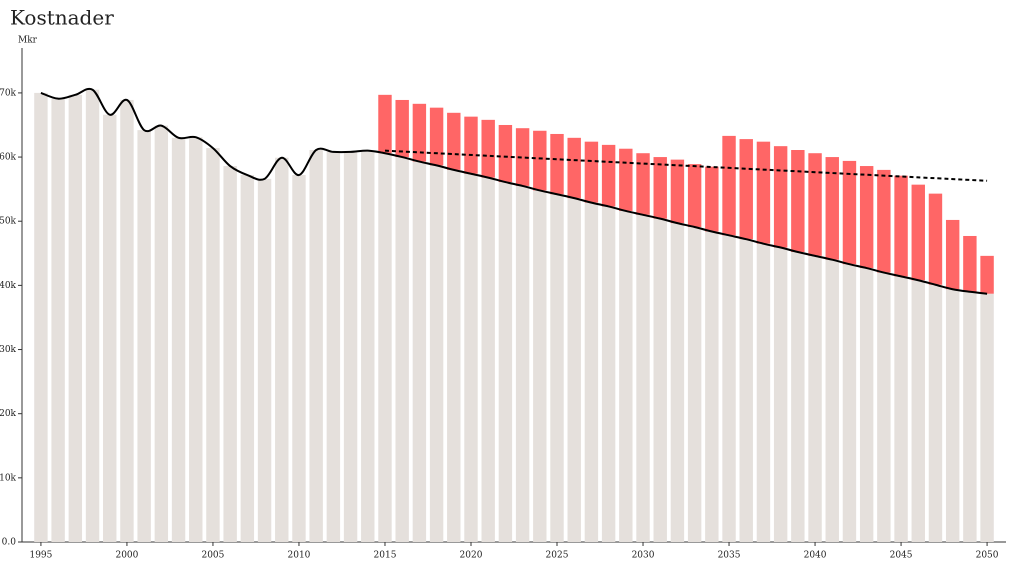  Describe the element at coordinates (8, 350) in the screenshot. I see `y-tick-label: 30k` at that location.